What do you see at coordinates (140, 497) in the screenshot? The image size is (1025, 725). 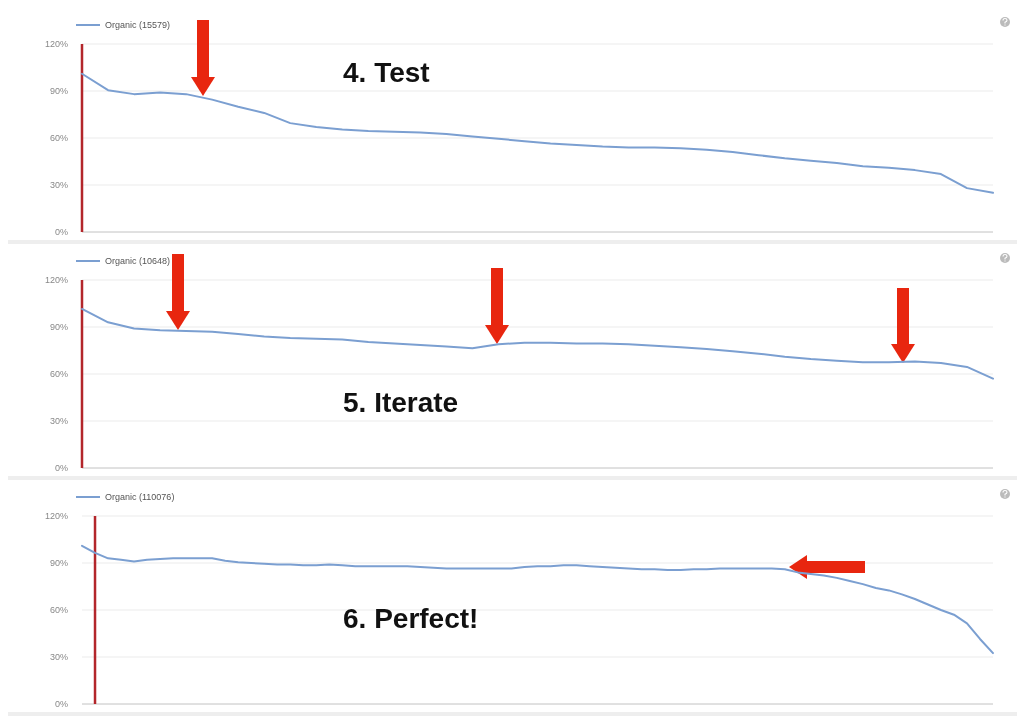 I see `legend-label: Organic (110076)` at bounding box center [140, 497].